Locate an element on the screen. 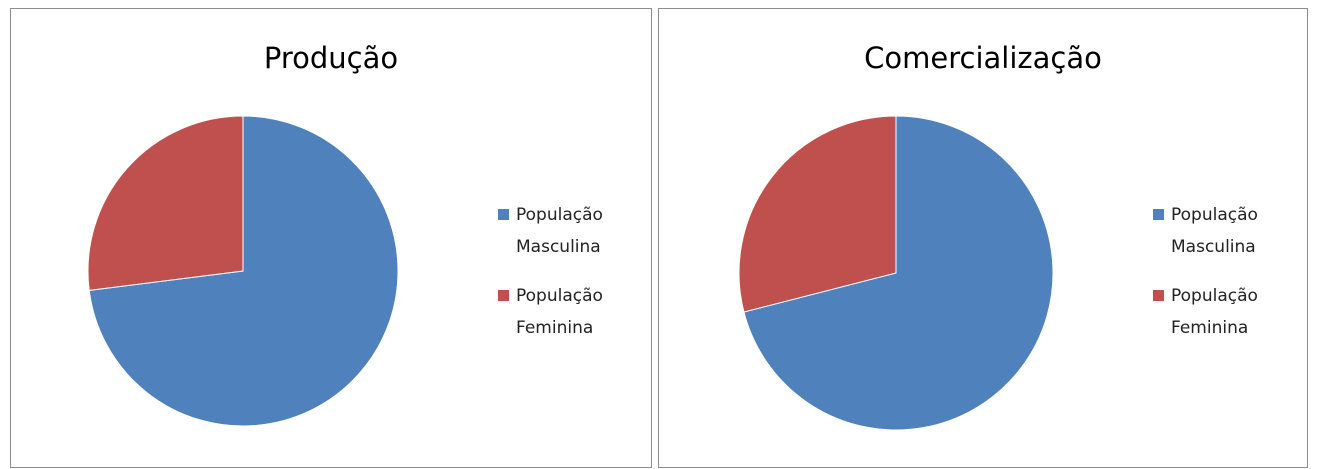 The height and width of the screenshot is (469, 1318). chart-title: Comercialização is located at coordinates (983, 58).